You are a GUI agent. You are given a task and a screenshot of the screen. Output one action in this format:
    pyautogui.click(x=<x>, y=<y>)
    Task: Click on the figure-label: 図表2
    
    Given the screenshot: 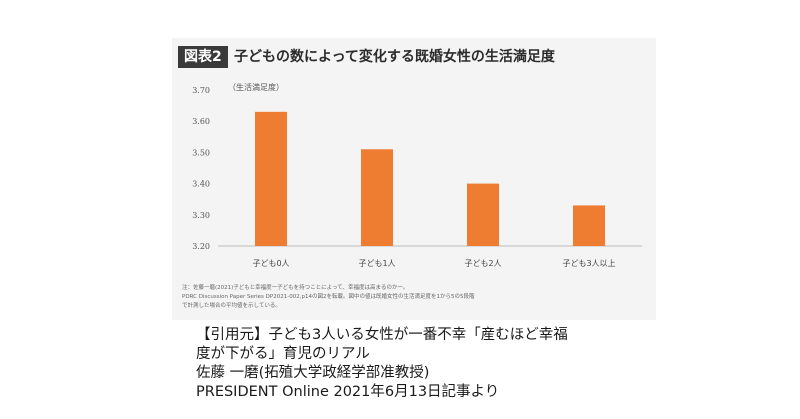 What is the action you would take?
    pyautogui.click(x=203, y=57)
    